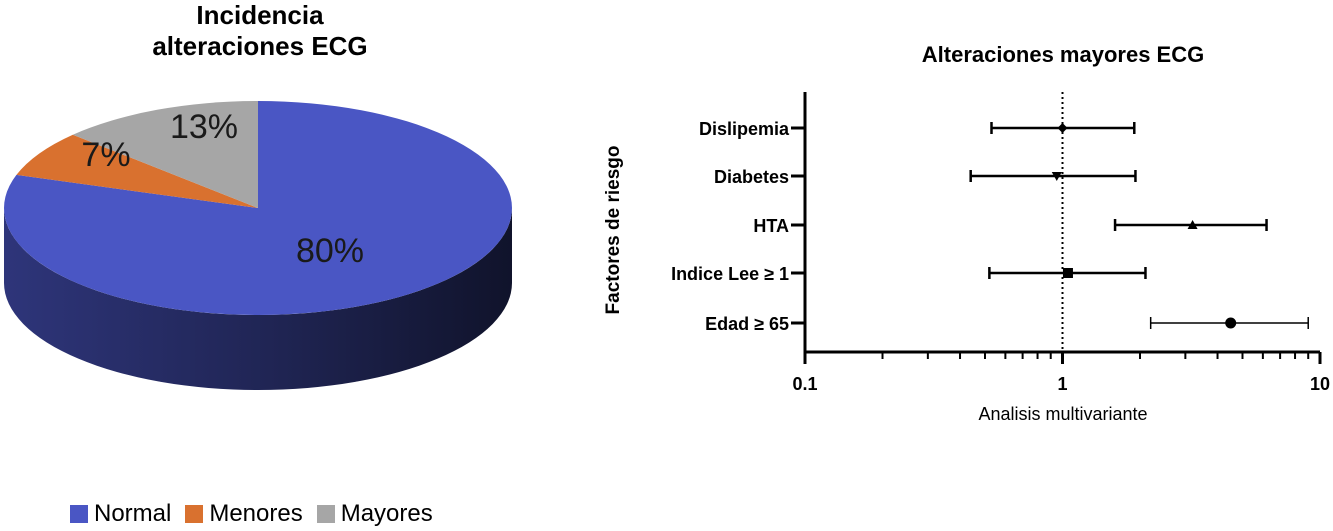 This screenshot has width=1333, height=531. What do you see at coordinates (330, 251) in the screenshot?
I see `pie-label-normal: 80%` at bounding box center [330, 251].